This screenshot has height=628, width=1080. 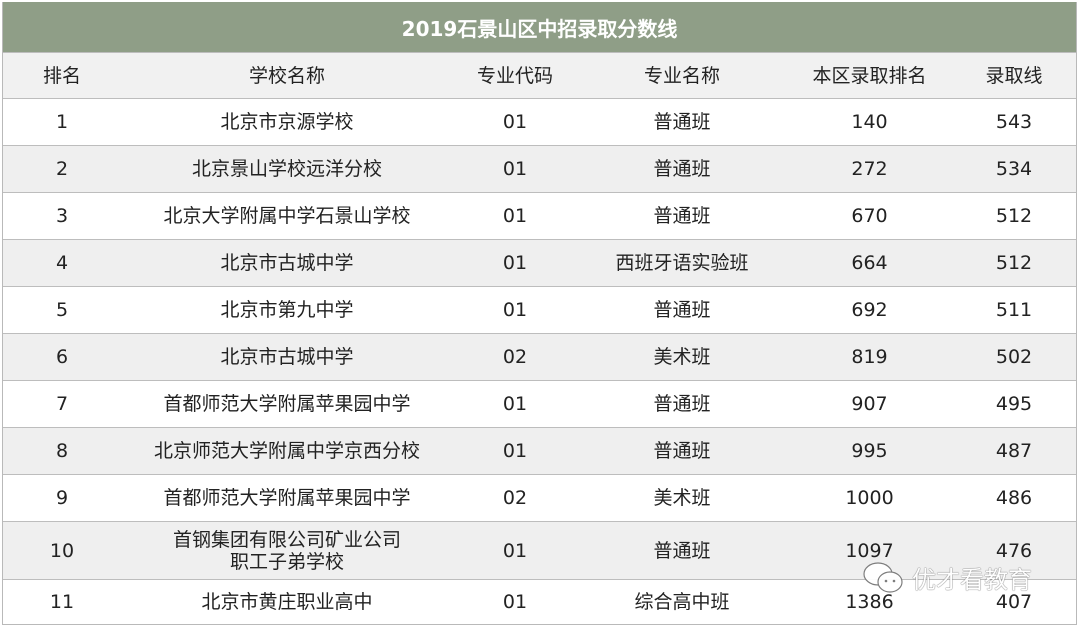 What do you see at coordinates (1014, 451) in the screenshot?
I see `cell-score: 487` at bounding box center [1014, 451].